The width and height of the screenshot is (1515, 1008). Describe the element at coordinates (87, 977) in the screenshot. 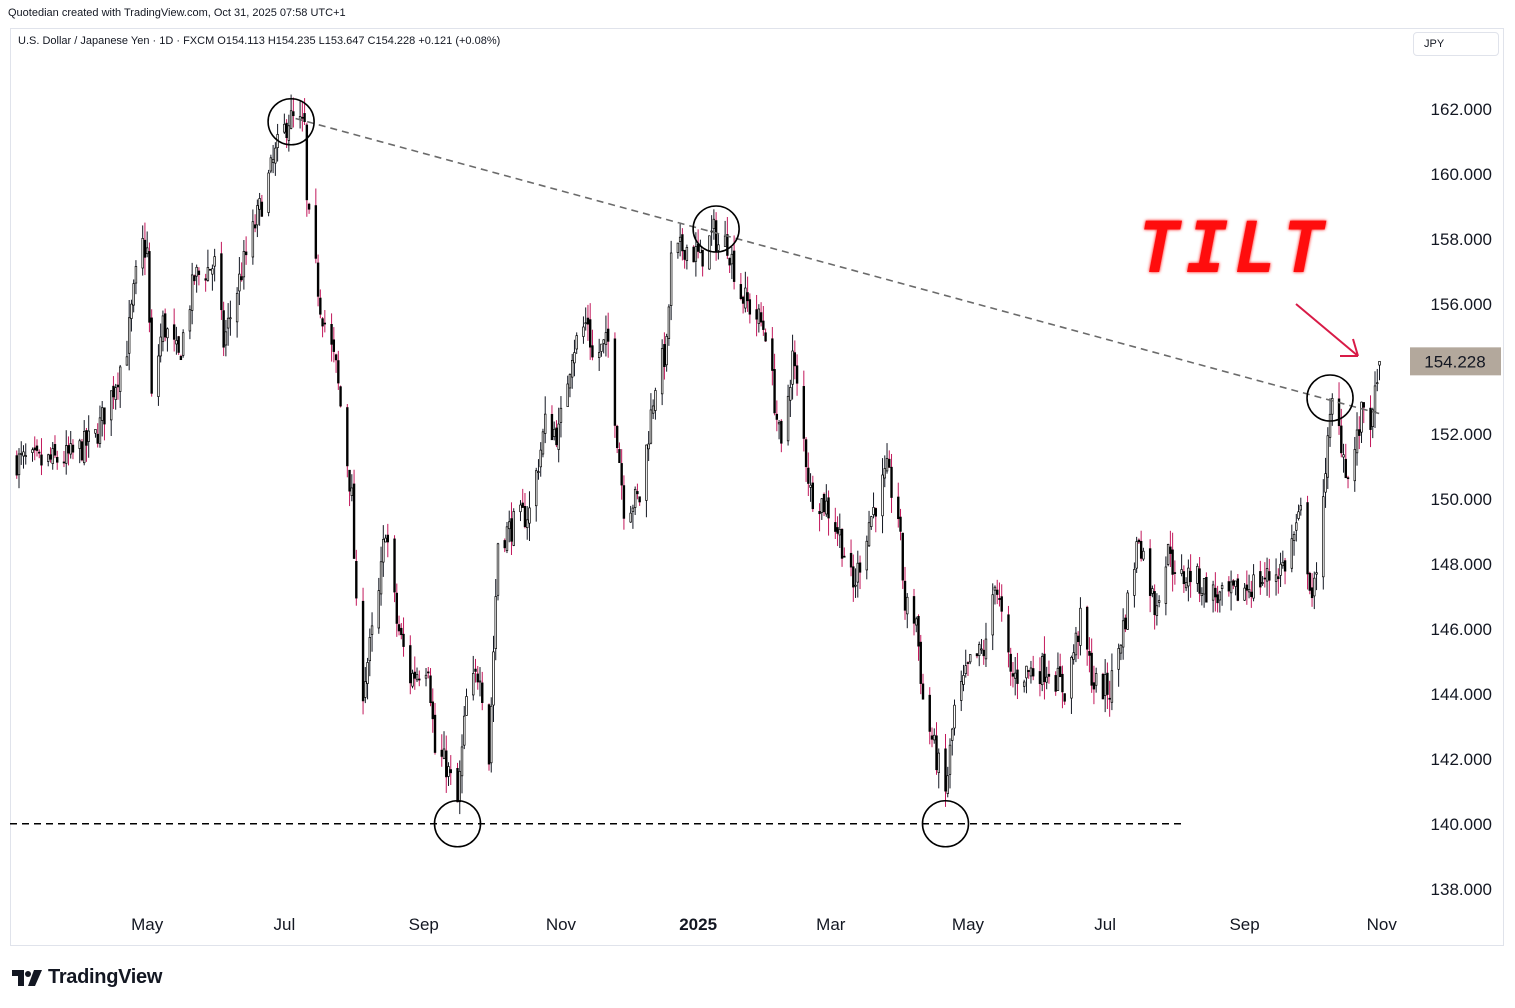

I see `tradingview-logo: TradingView` at that location.